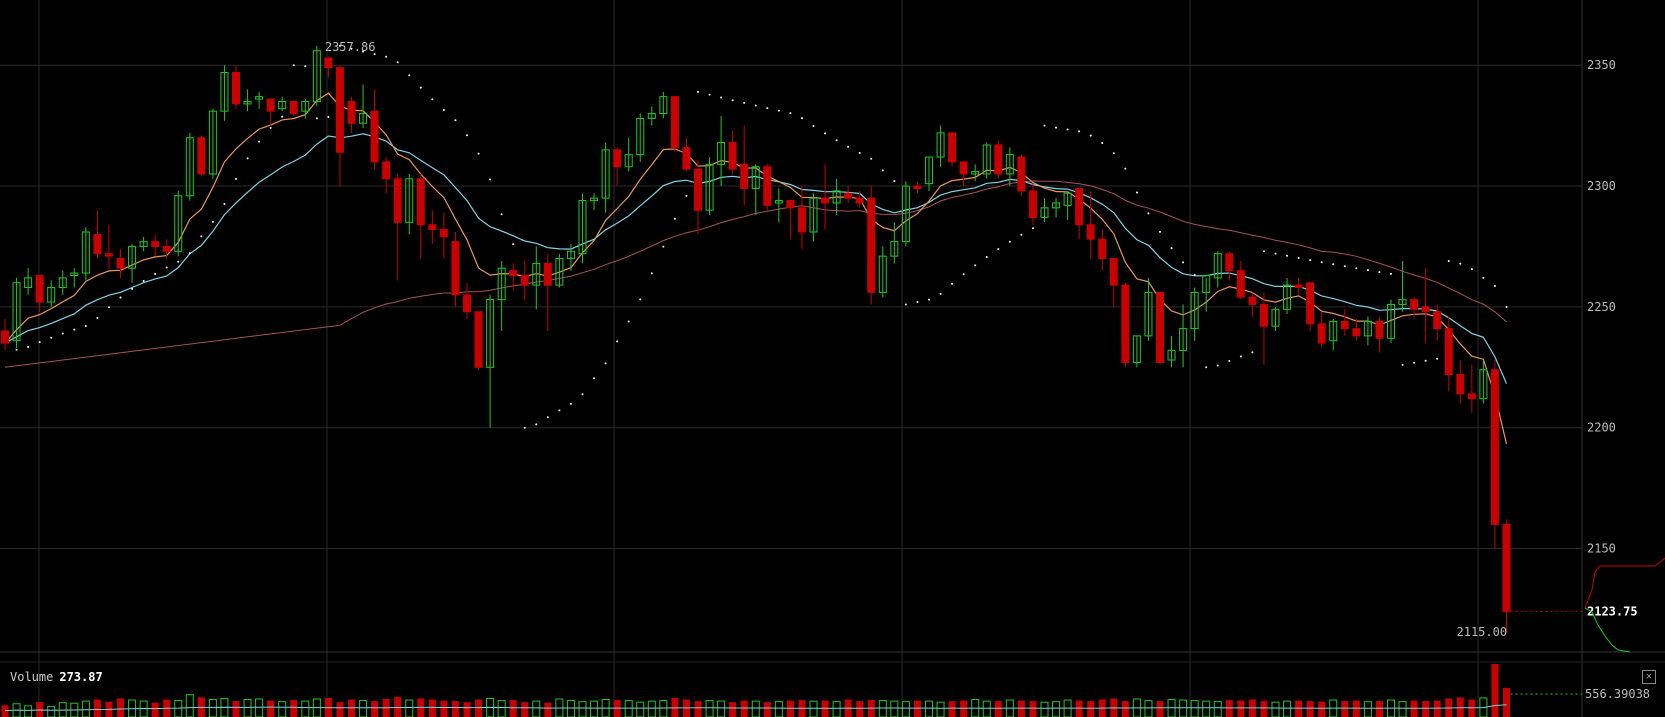  I want to click on close-volume-icon: ✕, so click(1649, 677).